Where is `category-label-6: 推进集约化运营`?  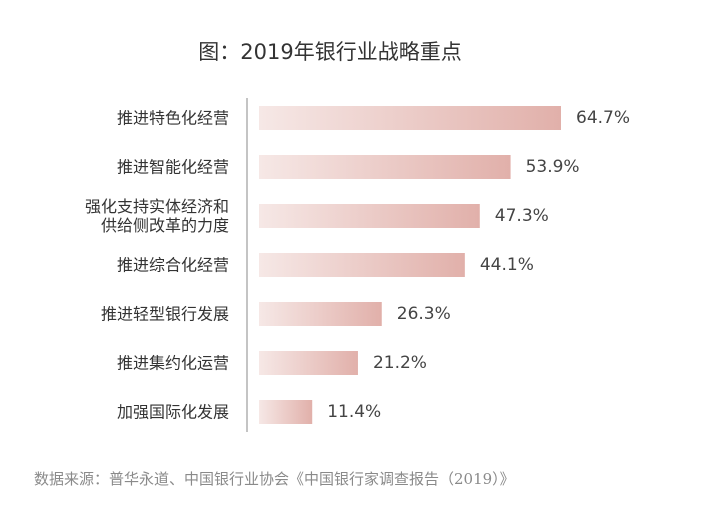 category-label-6: 推进集约化运营 is located at coordinates (173, 363).